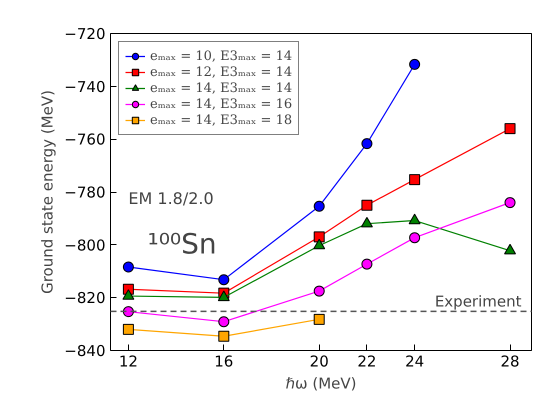  What do you see at coordinates (221, 72) in the screenshot?
I see `legend-label: eₘₐₓ = 12, E3ₘₐₓ = 14` at bounding box center [221, 72].